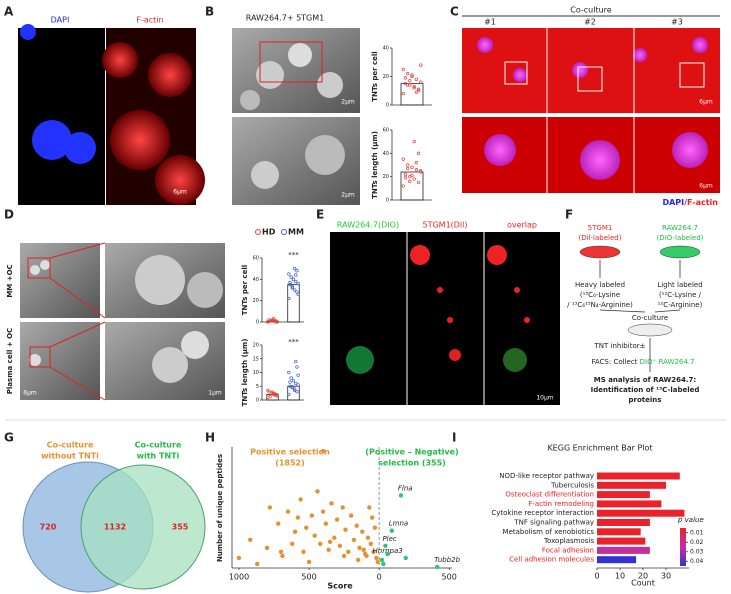 The image size is (731, 594). I want to click on set-label: with TNTi, so click(158, 456).